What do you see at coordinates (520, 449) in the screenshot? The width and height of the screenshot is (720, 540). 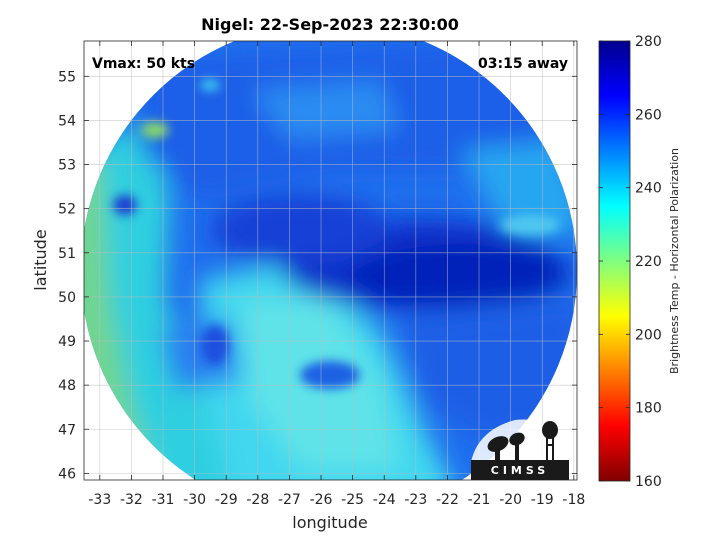 I see `cimss-logo: CIMSS` at bounding box center [520, 449].